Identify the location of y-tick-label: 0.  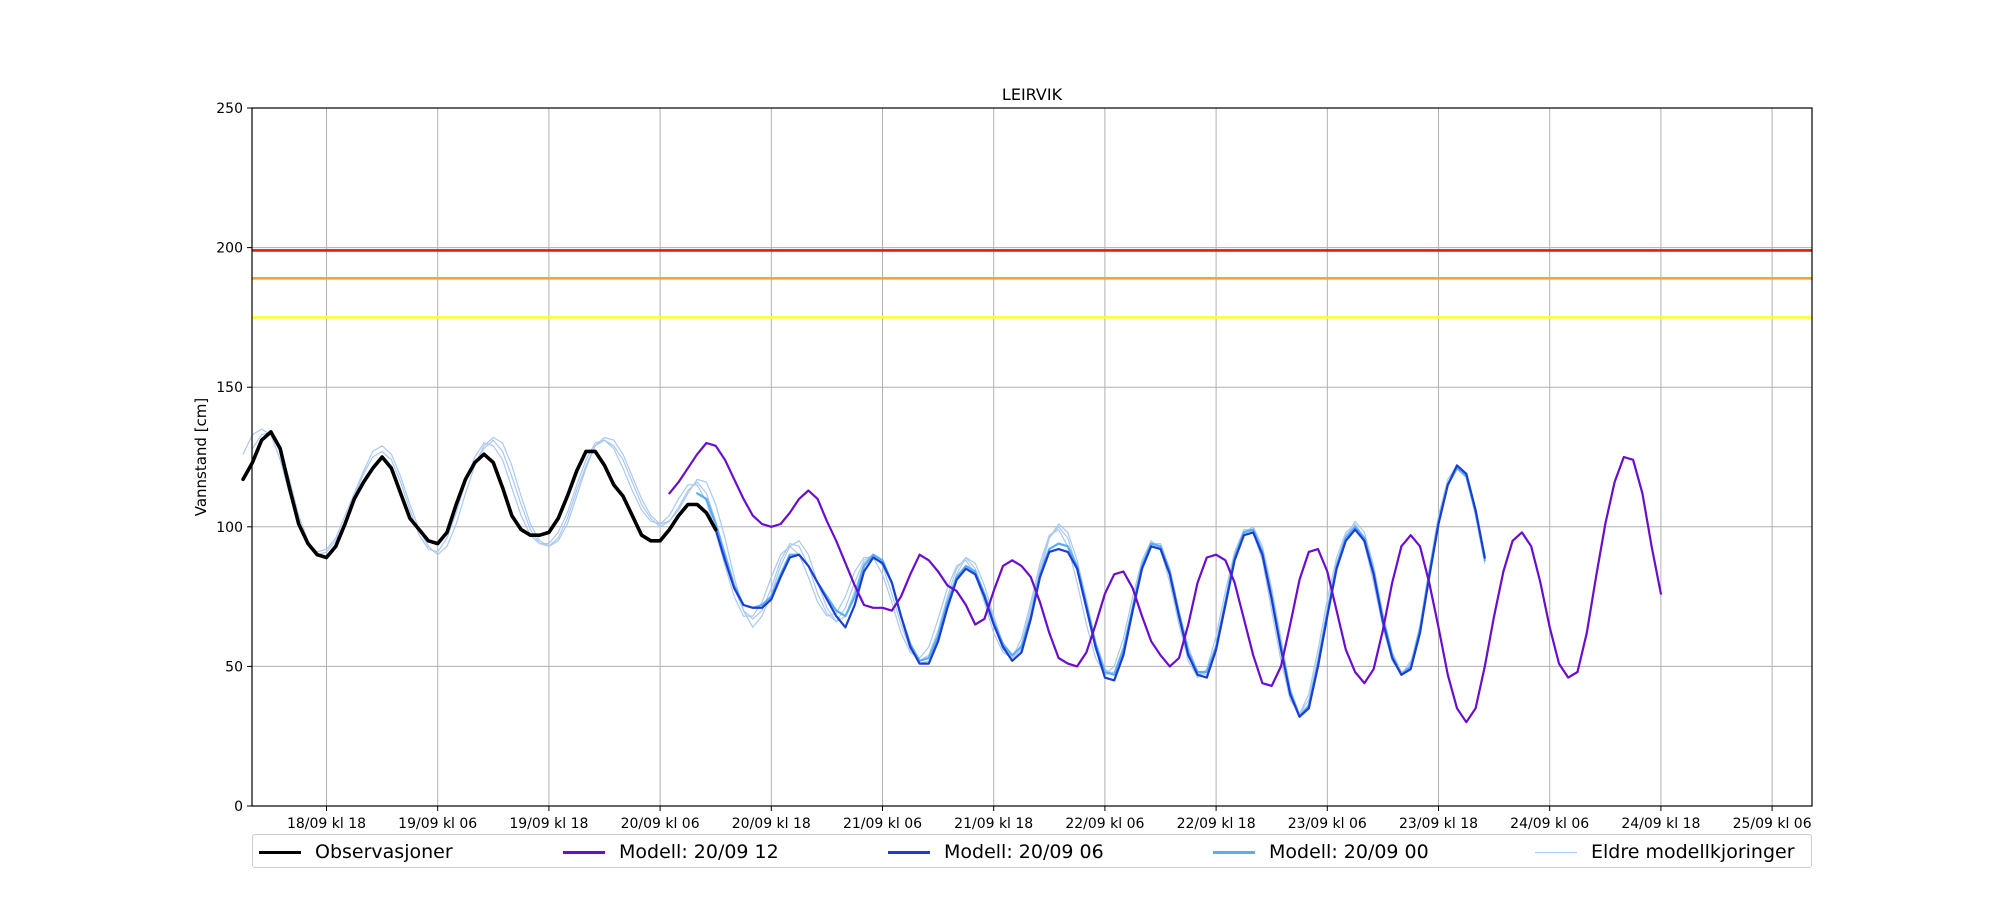
(238, 807).